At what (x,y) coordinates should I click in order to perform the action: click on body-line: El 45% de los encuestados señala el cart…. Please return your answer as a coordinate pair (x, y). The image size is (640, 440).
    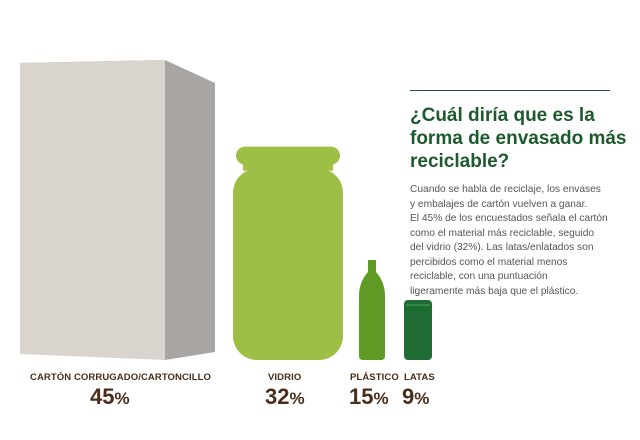
    Looking at the image, I should click on (509, 218).